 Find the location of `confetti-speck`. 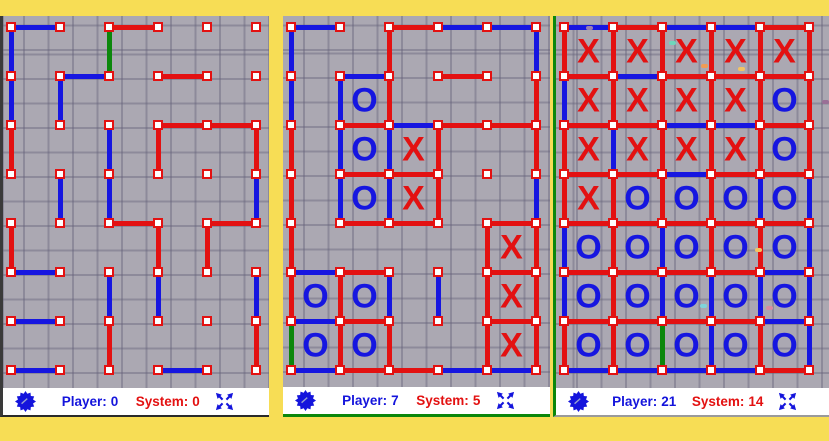

confetti-speck is located at coordinates (769, 308).